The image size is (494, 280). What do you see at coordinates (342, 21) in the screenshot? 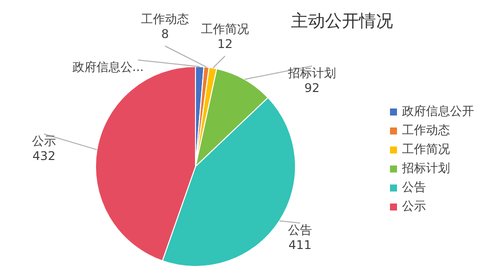
I see `chart-title: 主动公开情况` at bounding box center [342, 21].